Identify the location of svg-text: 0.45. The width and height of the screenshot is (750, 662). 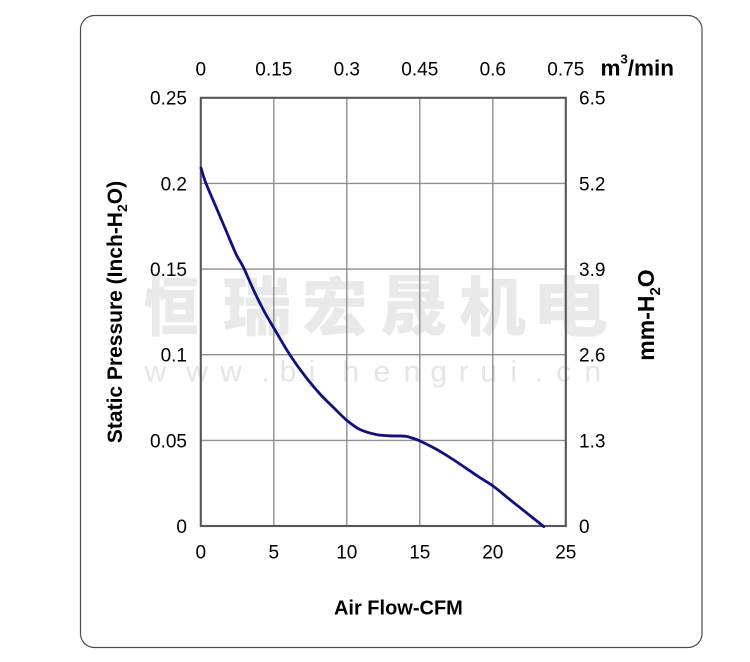
(419, 70).